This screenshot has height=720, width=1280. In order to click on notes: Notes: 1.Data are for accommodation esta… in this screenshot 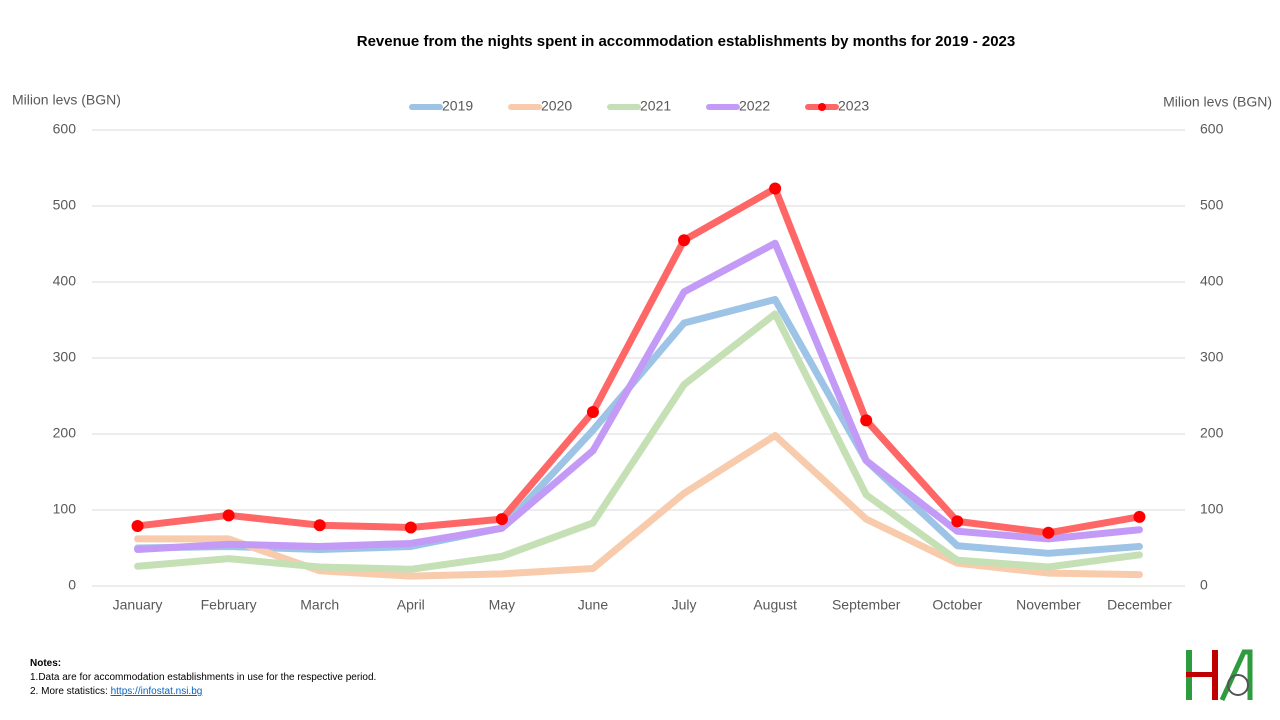, I will do `click(203, 678)`.